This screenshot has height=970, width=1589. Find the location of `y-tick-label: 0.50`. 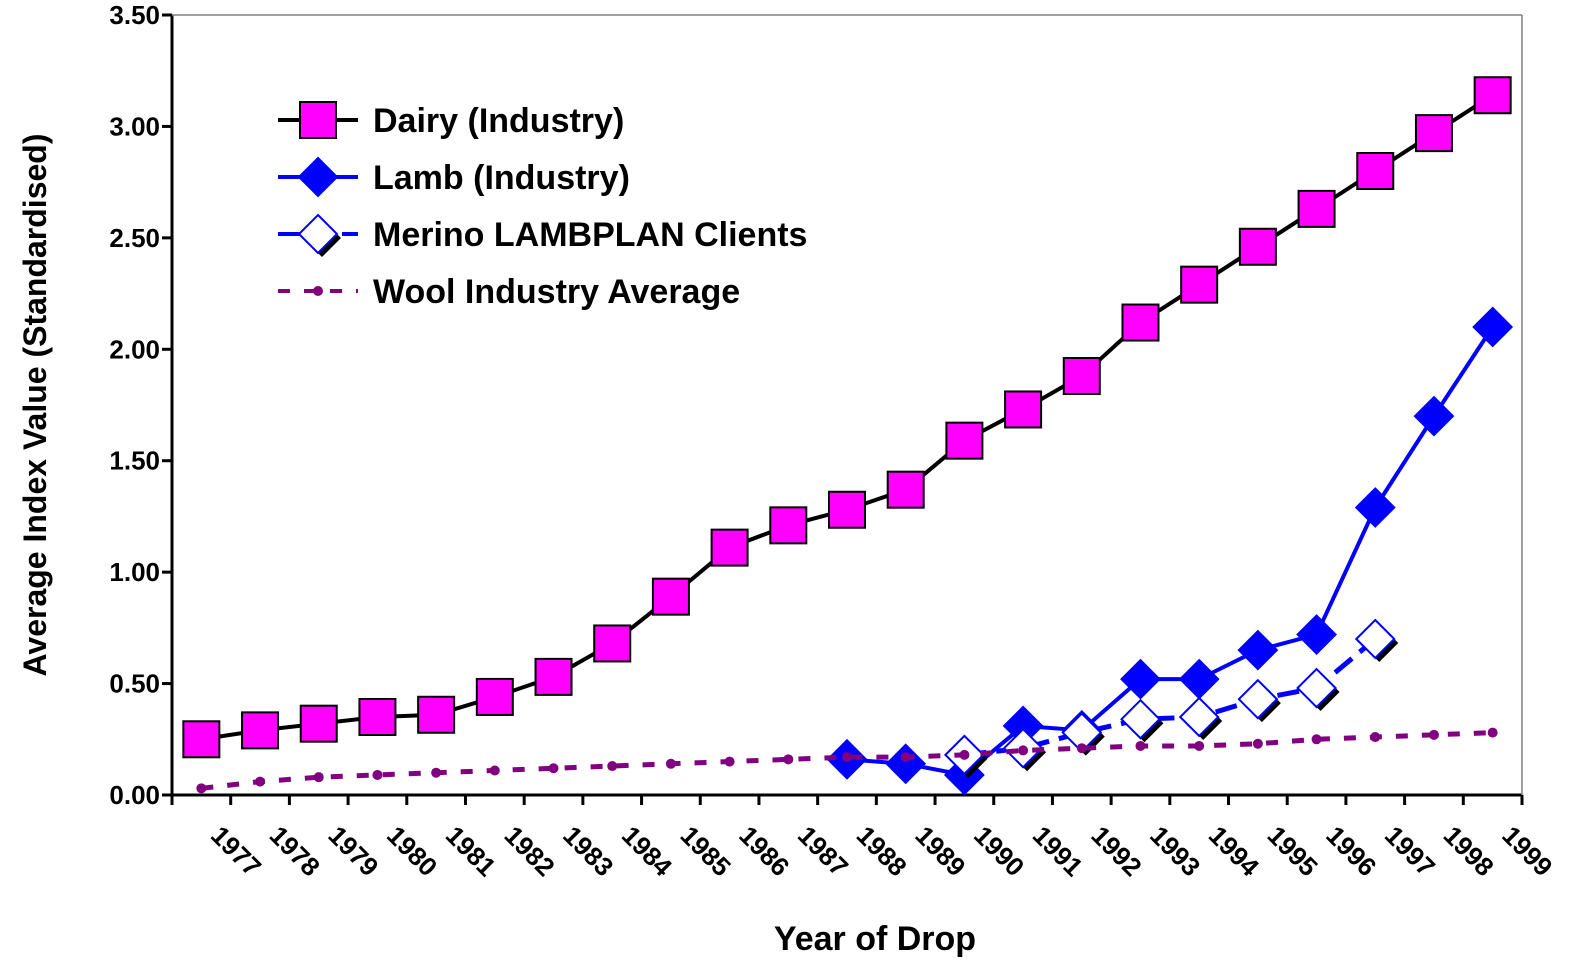

y-tick-label: 0.50 is located at coordinates (134, 684).